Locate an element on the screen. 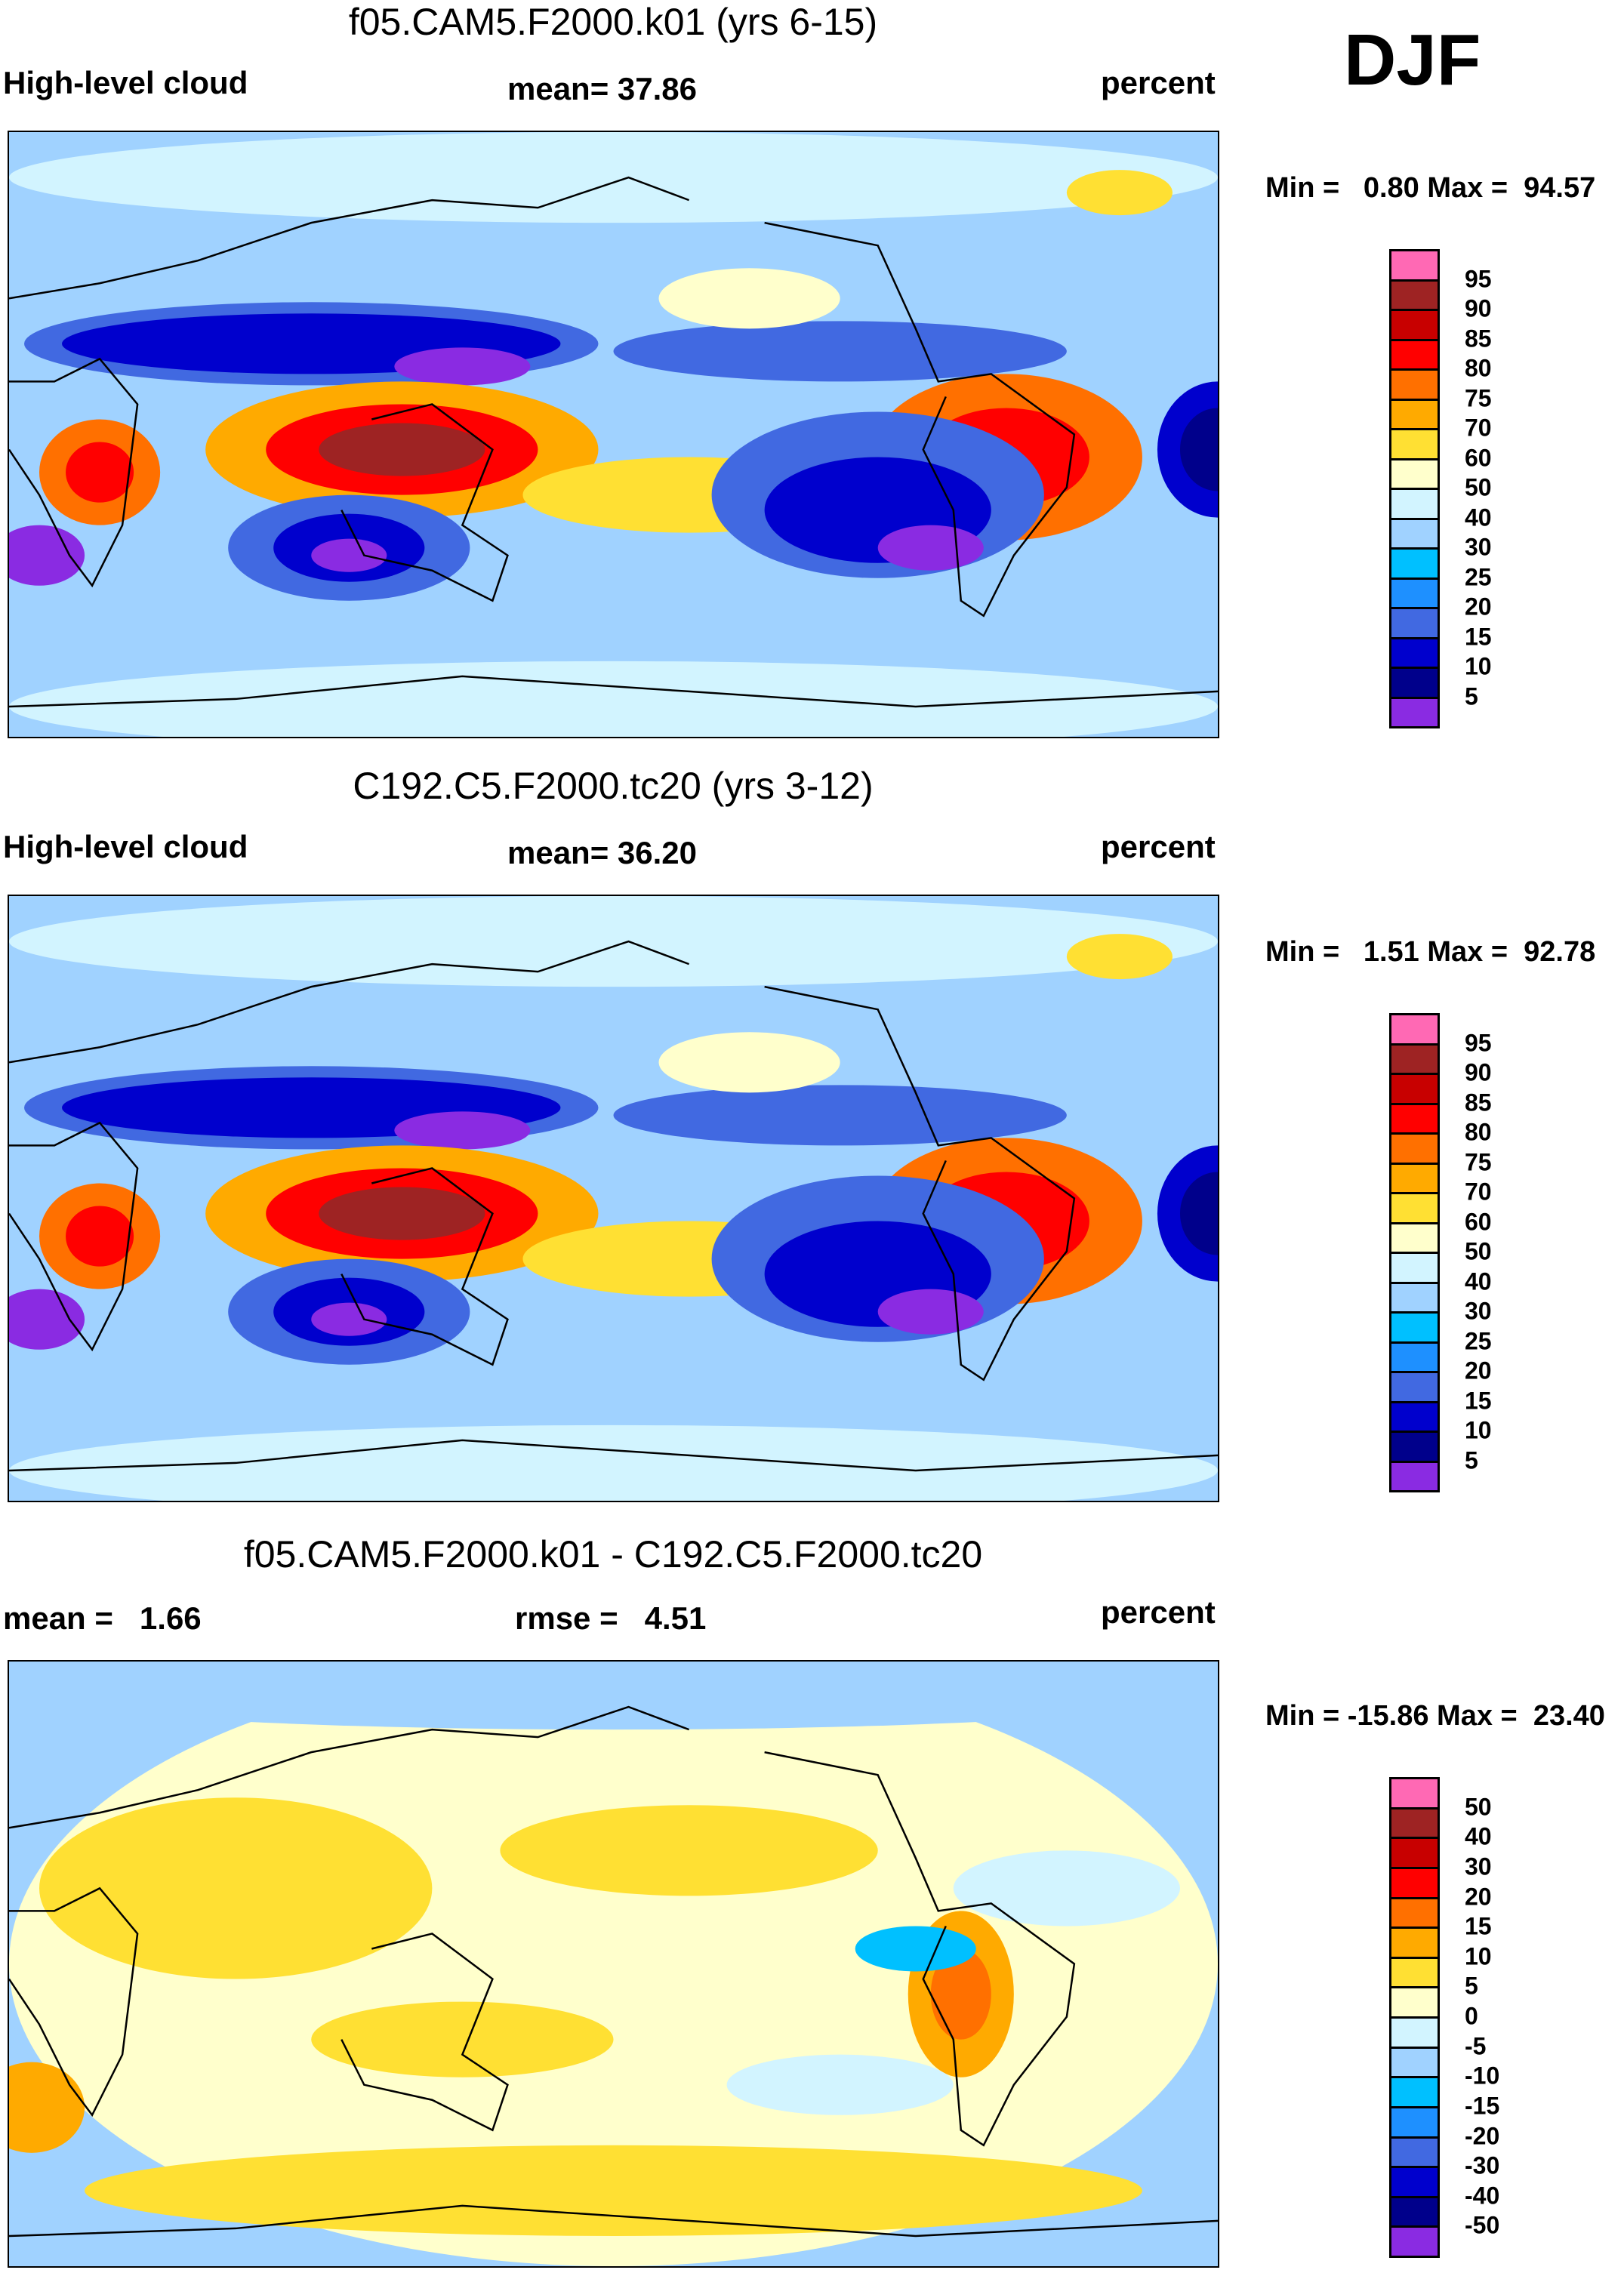  panel3-units: percent is located at coordinates (1159, 1612).